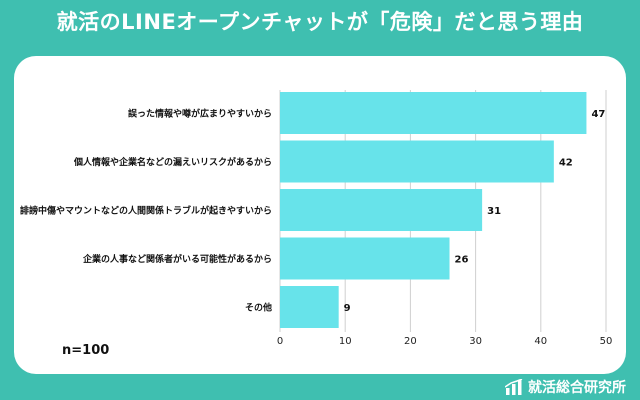  I want to click on brand-name: 就活総合研究所, so click(577, 388).